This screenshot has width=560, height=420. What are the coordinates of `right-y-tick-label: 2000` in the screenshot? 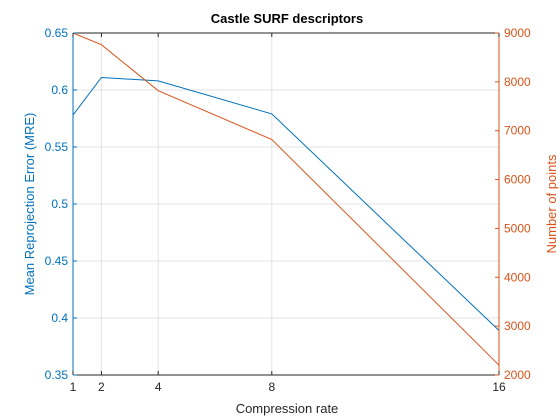 It's located at (517, 375).